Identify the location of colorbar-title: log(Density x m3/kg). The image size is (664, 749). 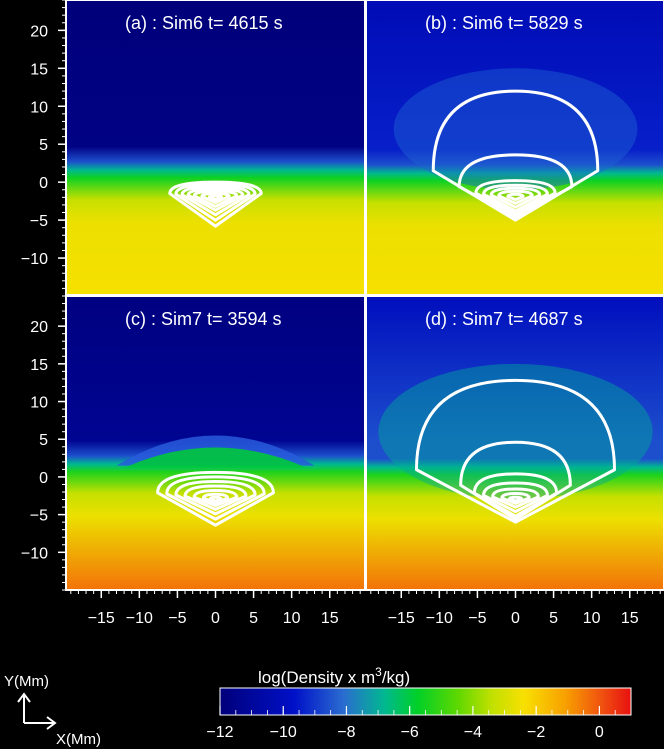
(334, 676).